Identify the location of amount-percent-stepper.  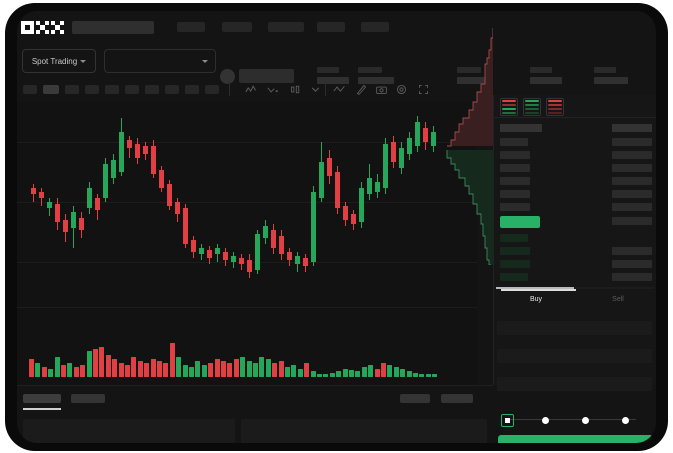
(575, 420).